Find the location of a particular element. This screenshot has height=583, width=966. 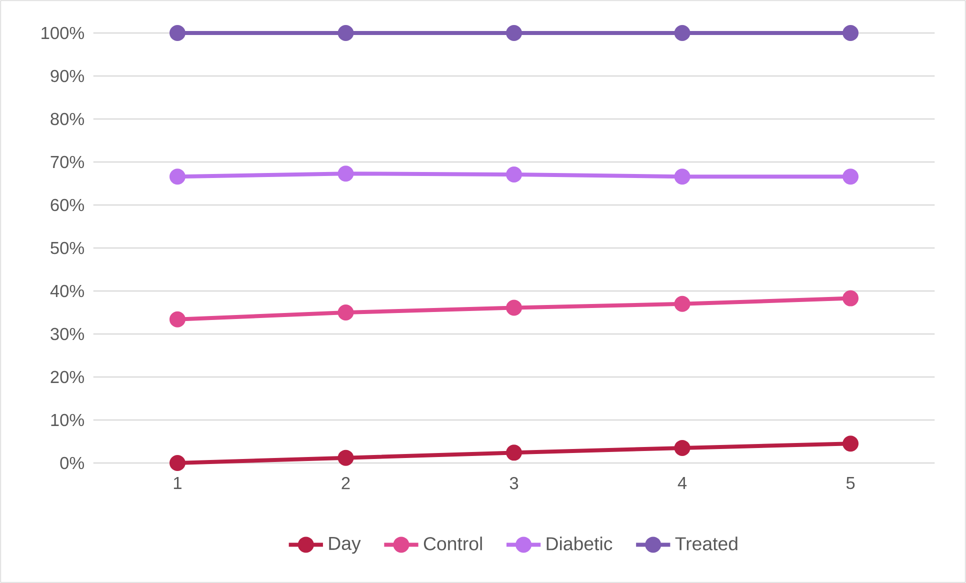

legend-label: Day is located at coordinates (345, 545).